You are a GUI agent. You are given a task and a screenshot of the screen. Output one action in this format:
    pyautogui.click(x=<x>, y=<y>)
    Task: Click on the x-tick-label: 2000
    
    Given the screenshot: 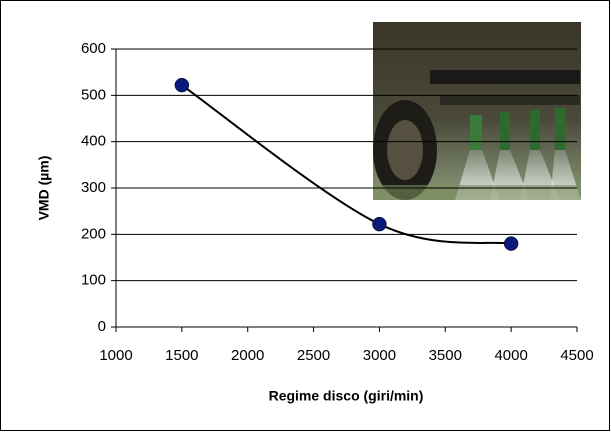 What is the action you would take?
    pyautogui.click(x=247, y=355)
    